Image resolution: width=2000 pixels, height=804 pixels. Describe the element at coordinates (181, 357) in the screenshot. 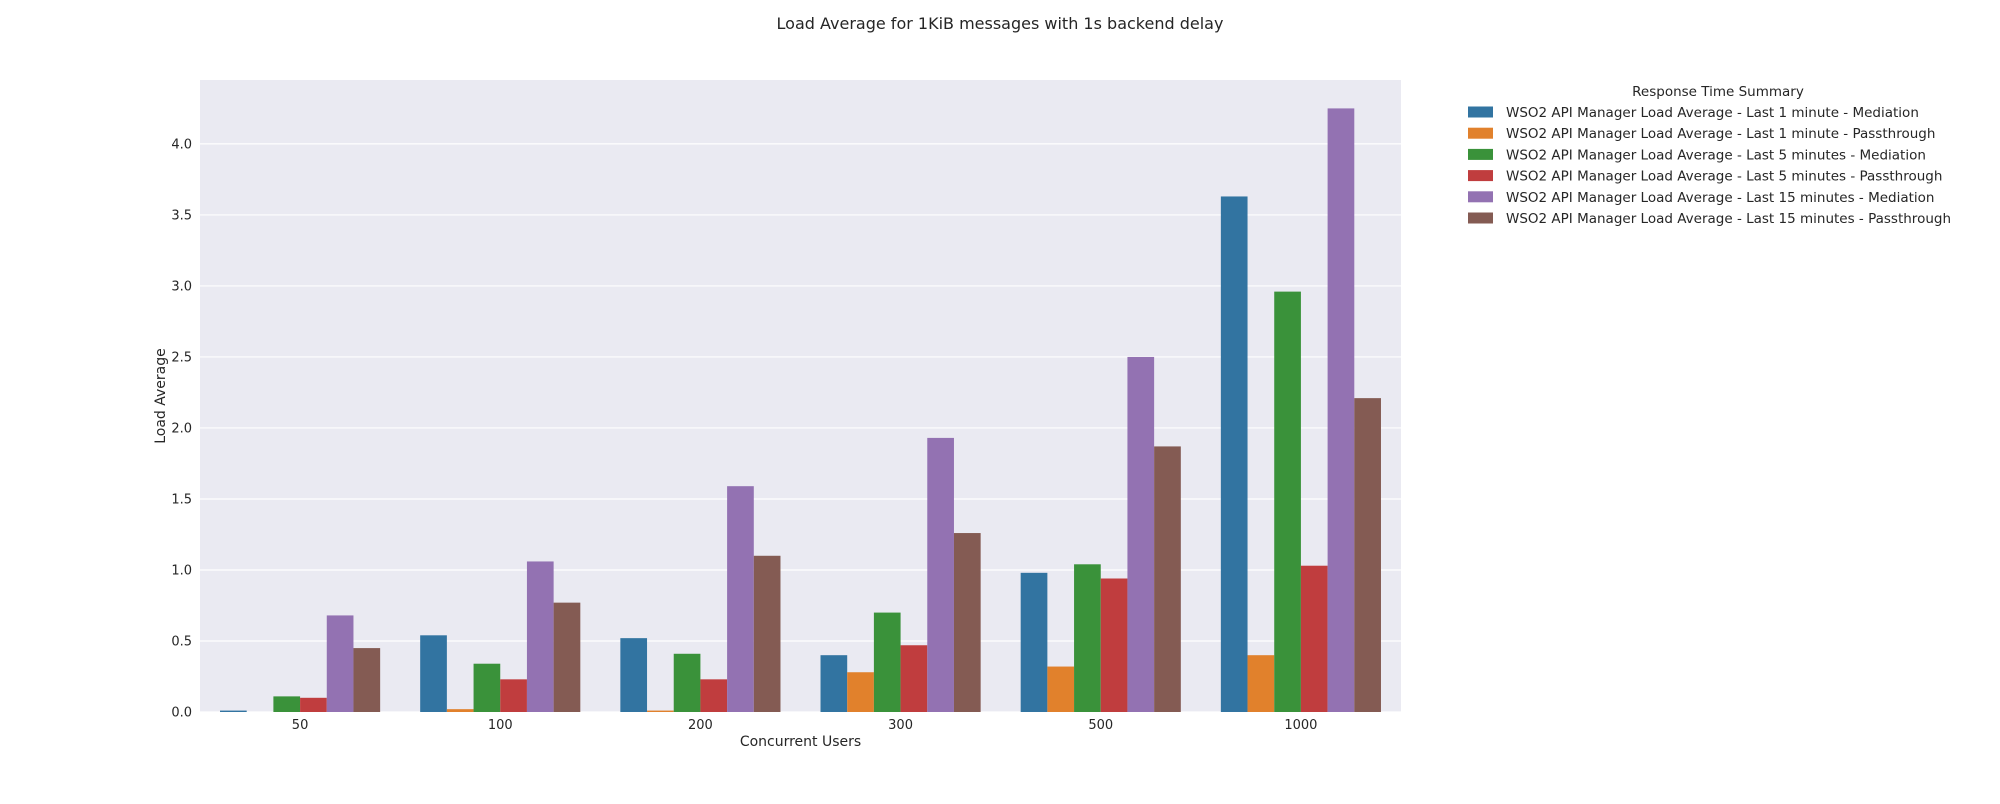

I see `y-tick-label: 2.5` at that location.